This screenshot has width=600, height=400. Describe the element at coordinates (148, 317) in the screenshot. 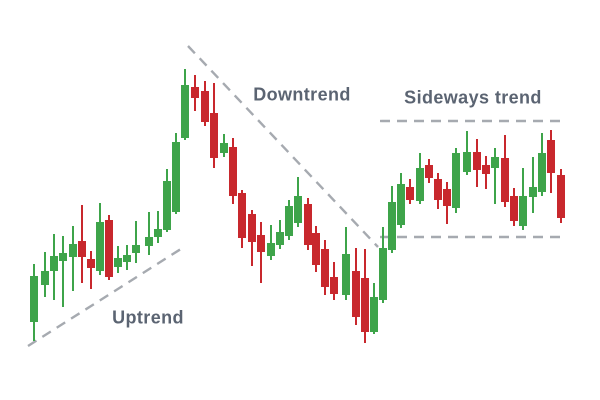

I see `uptrend-label: Uptrend` at that location.